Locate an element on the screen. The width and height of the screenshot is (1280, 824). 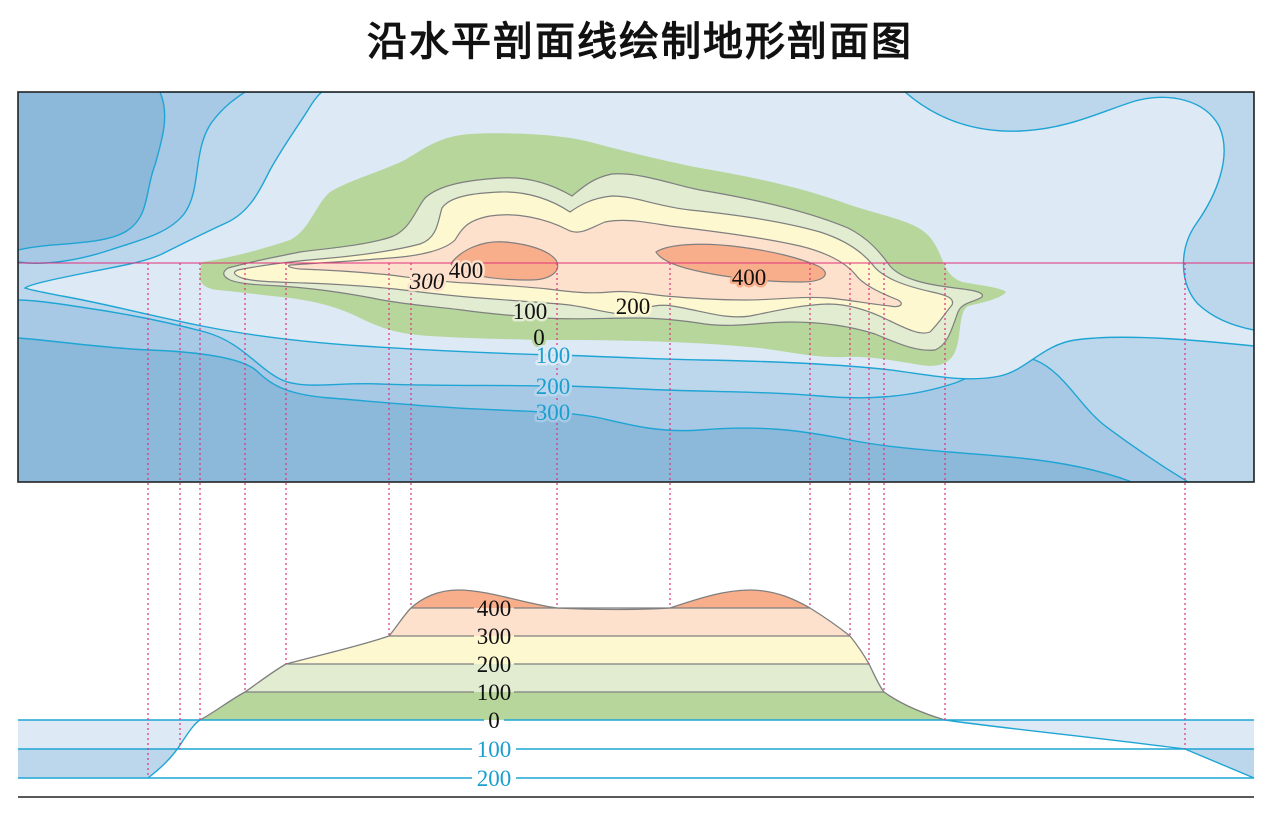
profile-labels: 400 300 200 100 0 100 200 is located at coordinates (494, 693).